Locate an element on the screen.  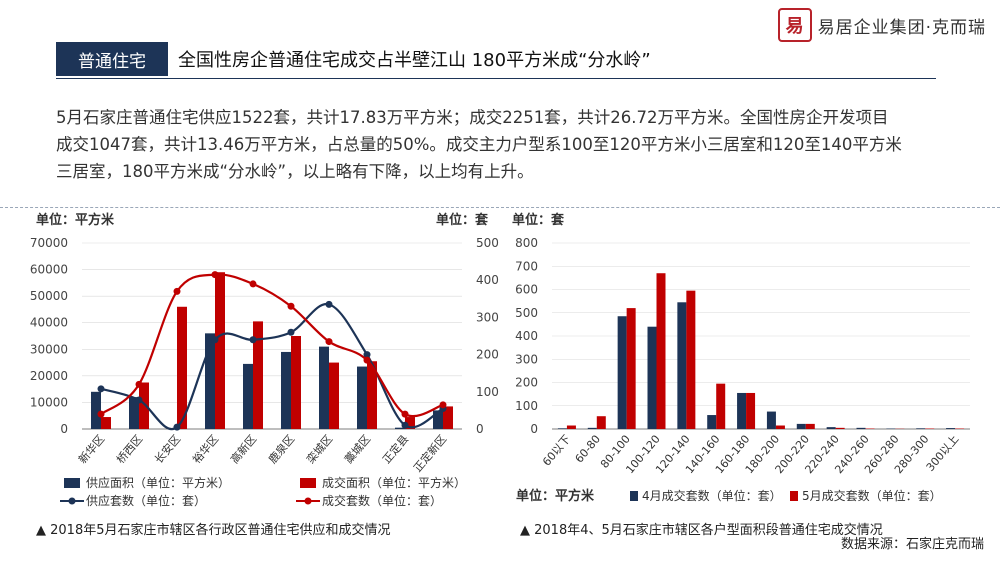
chart1-y2tick: 100 is located at coordinates (487, 392).